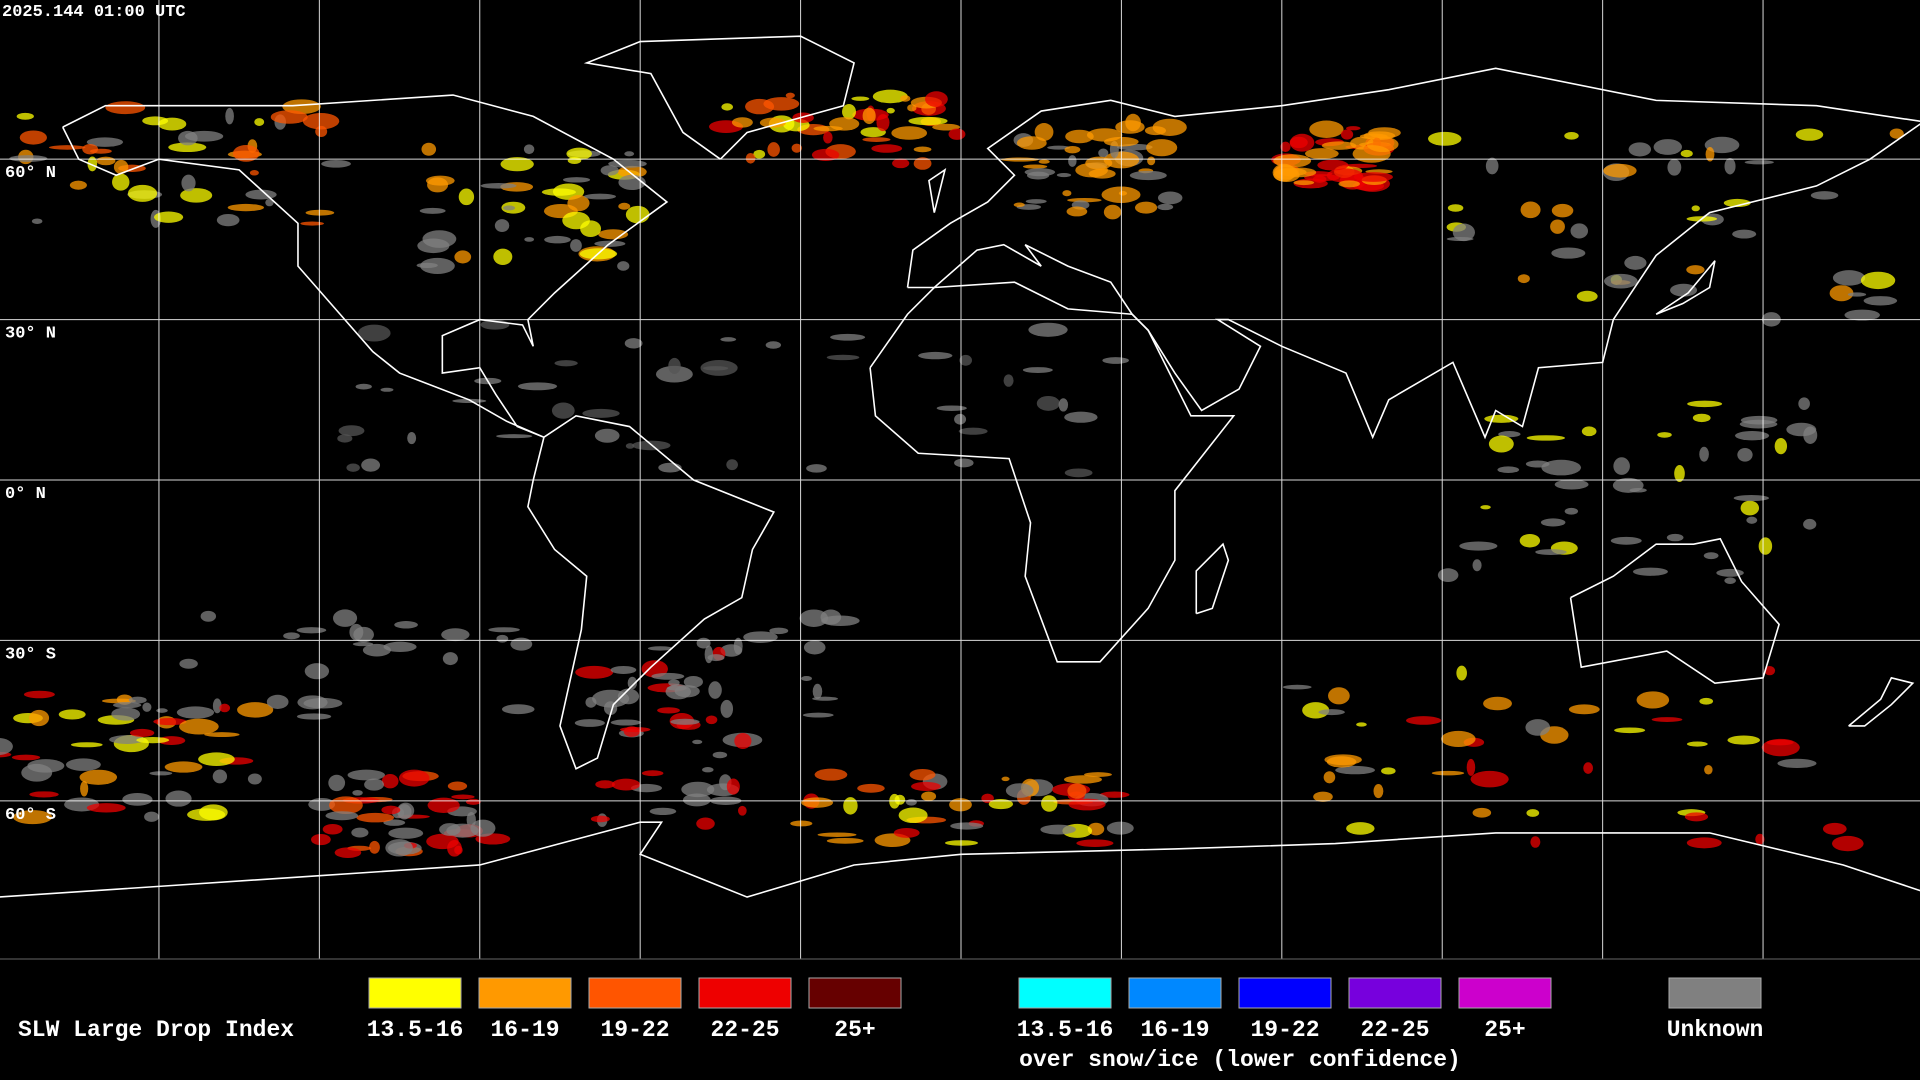  Describe the element at coordinates (1174, 1030) in the screenshot. I see `legend-label: 16-19` at that location.